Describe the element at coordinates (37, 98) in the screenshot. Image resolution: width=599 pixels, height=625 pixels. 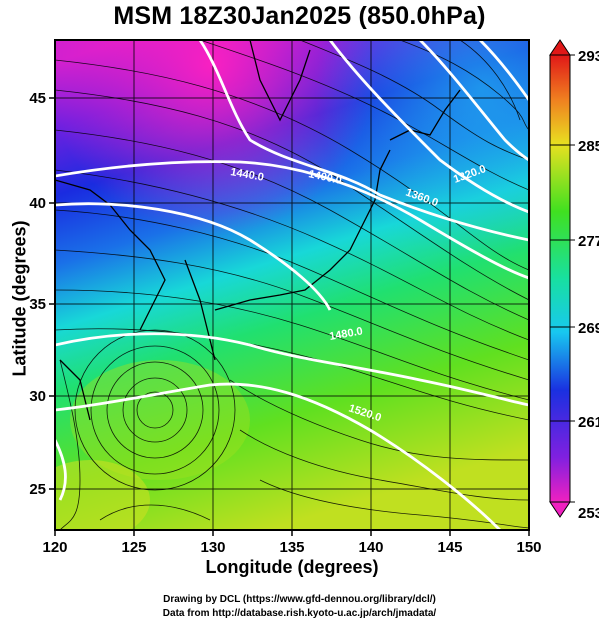
I see `y-tick-45: 45` at that location.